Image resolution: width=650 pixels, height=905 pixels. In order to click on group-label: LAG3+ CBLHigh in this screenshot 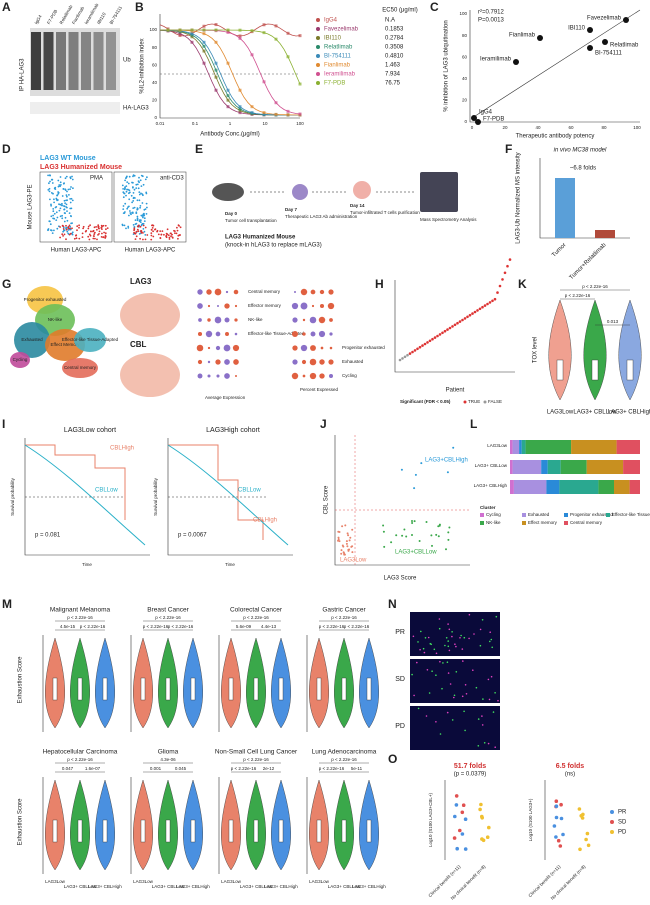, I will do `click(629, 413)`.